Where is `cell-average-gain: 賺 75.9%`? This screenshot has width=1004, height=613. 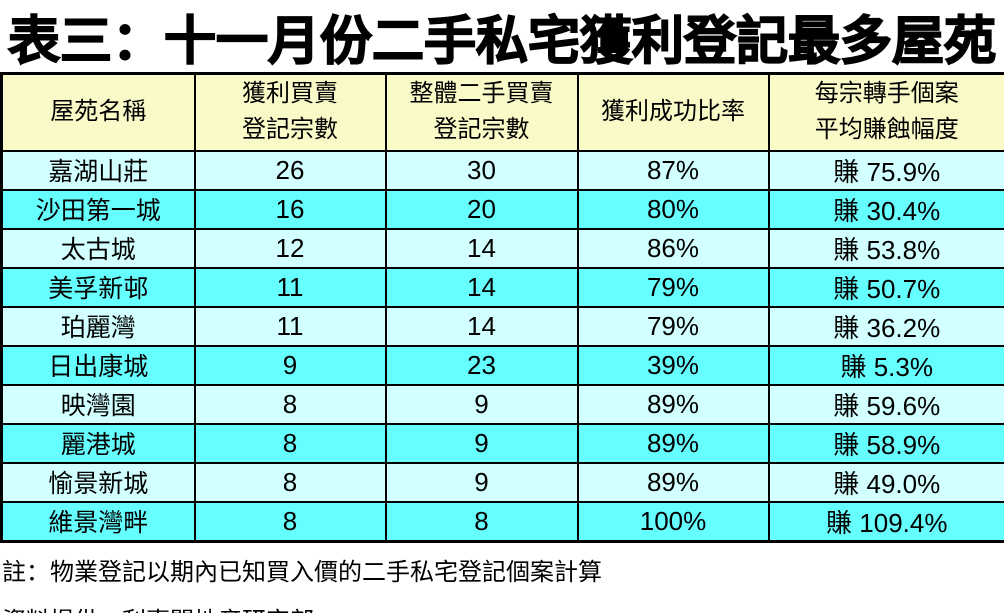
cell-average-gain: 賺 75.9% is located at coordinates (885, 170).